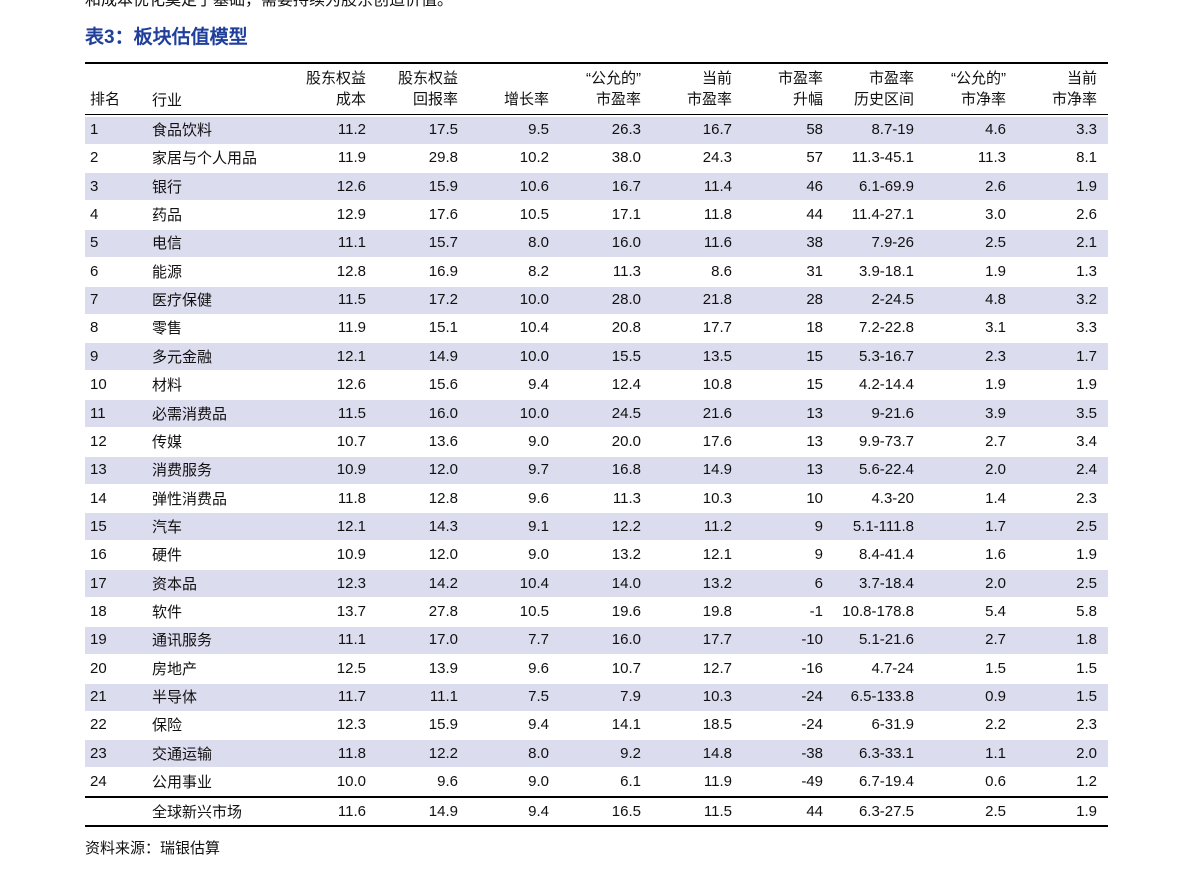  Describe the element at coordinates (167, 441) in the screenshot. I see `table-cell: 传媒` at that location.